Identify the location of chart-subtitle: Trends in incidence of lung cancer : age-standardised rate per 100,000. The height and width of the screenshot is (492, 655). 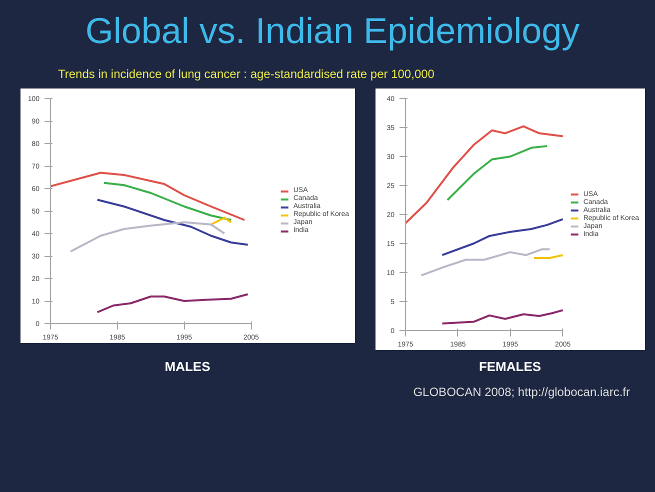
(246, 74).